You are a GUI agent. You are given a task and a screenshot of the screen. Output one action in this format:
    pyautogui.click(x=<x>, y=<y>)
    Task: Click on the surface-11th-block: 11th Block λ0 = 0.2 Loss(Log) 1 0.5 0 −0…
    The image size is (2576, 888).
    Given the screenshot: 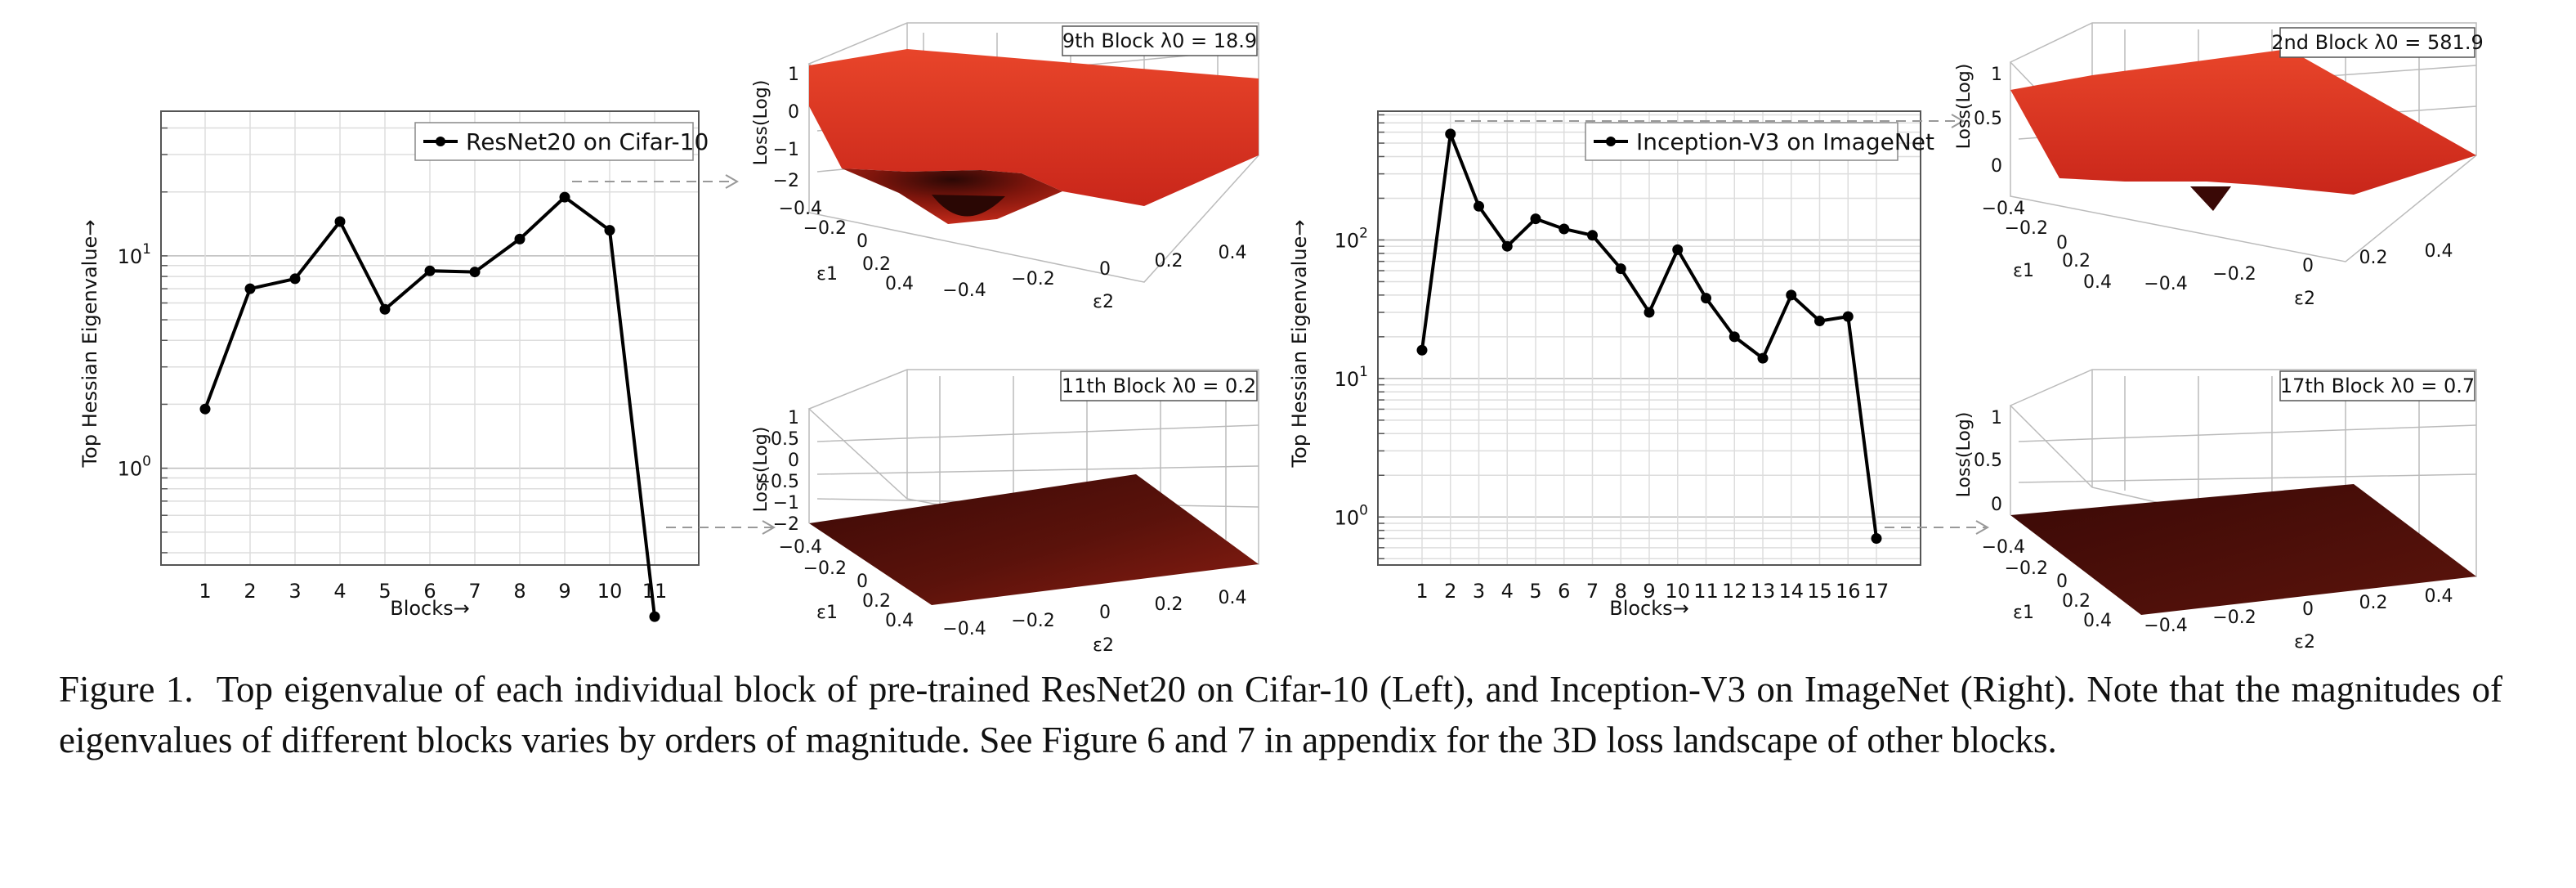 What is the action you would take?
    pyautogui.click(x=1005, y=512)
    